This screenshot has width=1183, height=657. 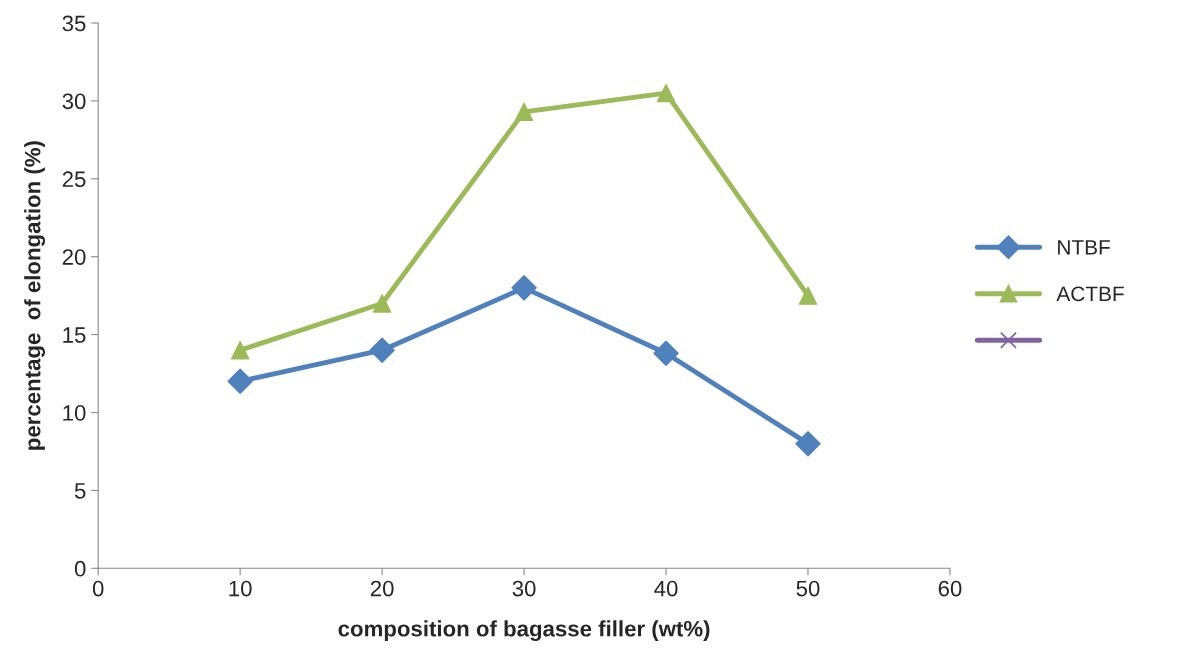 I want to click on x-tick-label: 30, so click(x=524, y=588).